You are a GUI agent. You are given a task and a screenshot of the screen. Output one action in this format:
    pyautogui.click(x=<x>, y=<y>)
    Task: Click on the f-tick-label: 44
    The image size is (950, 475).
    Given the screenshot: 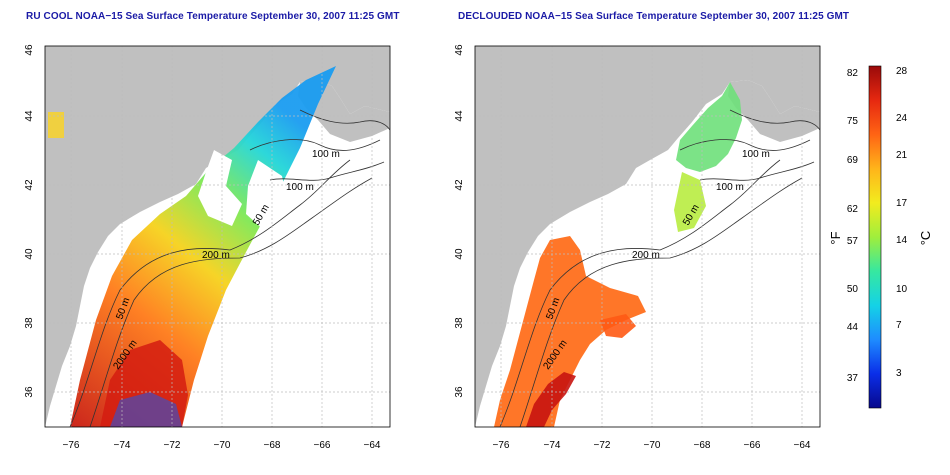 What is the action you would take?
    pyautogui.click(x=853, y=327)
    